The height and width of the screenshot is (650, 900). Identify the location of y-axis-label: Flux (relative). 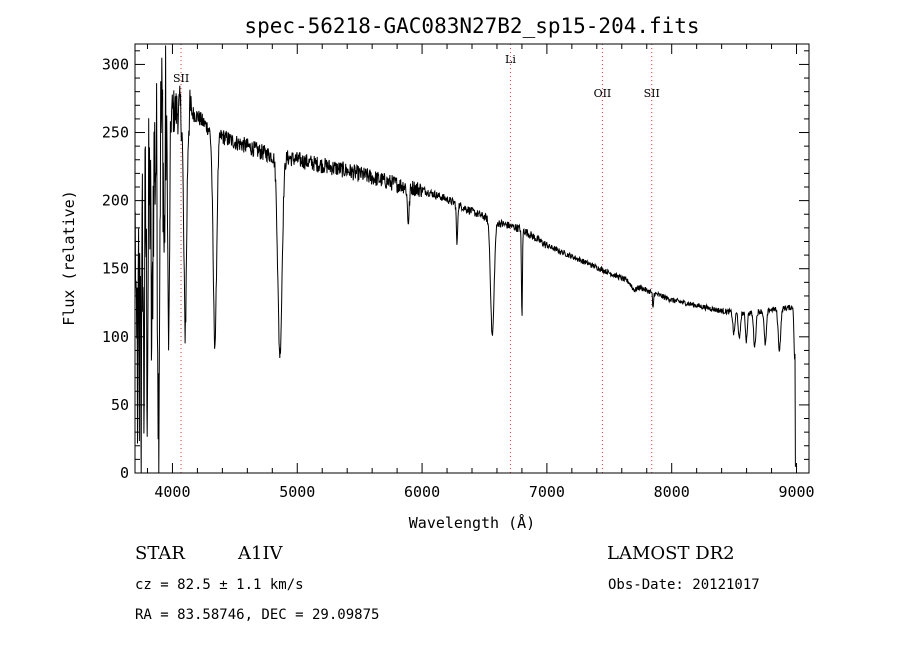
(69, 257).